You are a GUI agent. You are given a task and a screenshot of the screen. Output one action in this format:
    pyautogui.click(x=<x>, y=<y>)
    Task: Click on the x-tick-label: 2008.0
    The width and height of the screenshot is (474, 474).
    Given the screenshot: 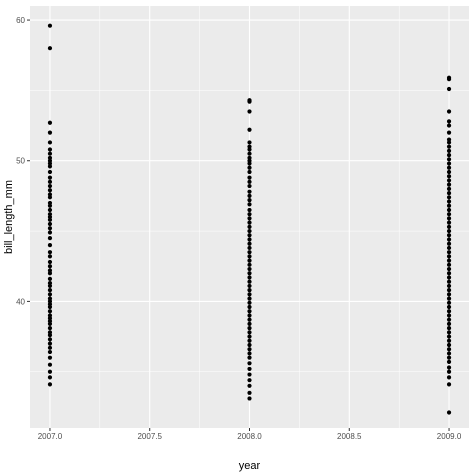 What is the action you would take?
    pyautogui.click(x=249, y=436)
    